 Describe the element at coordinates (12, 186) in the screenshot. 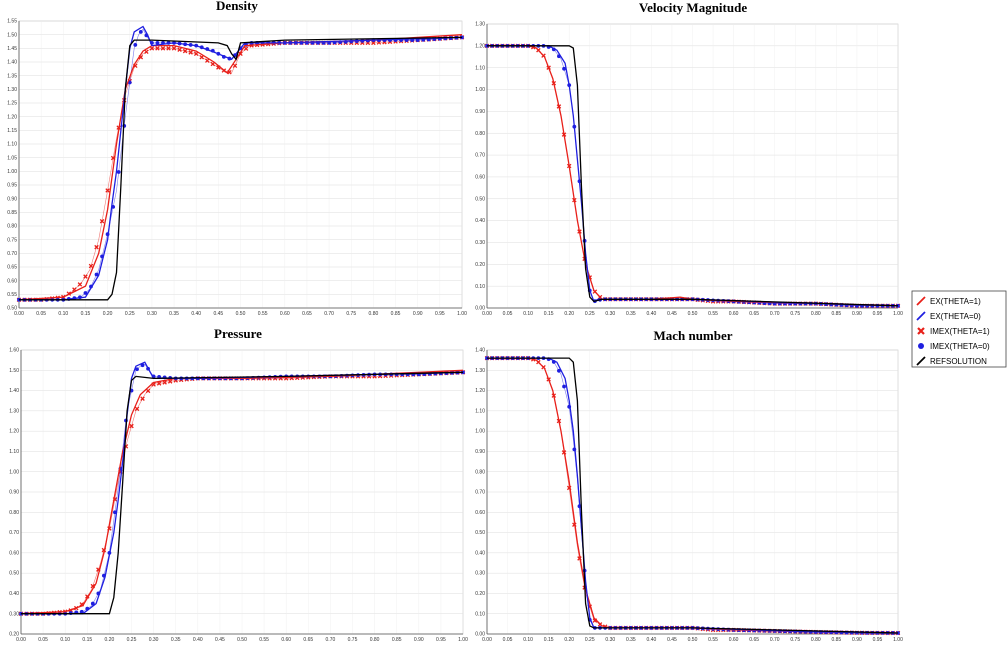

I see `y-tick-label: 0.95` at that location.